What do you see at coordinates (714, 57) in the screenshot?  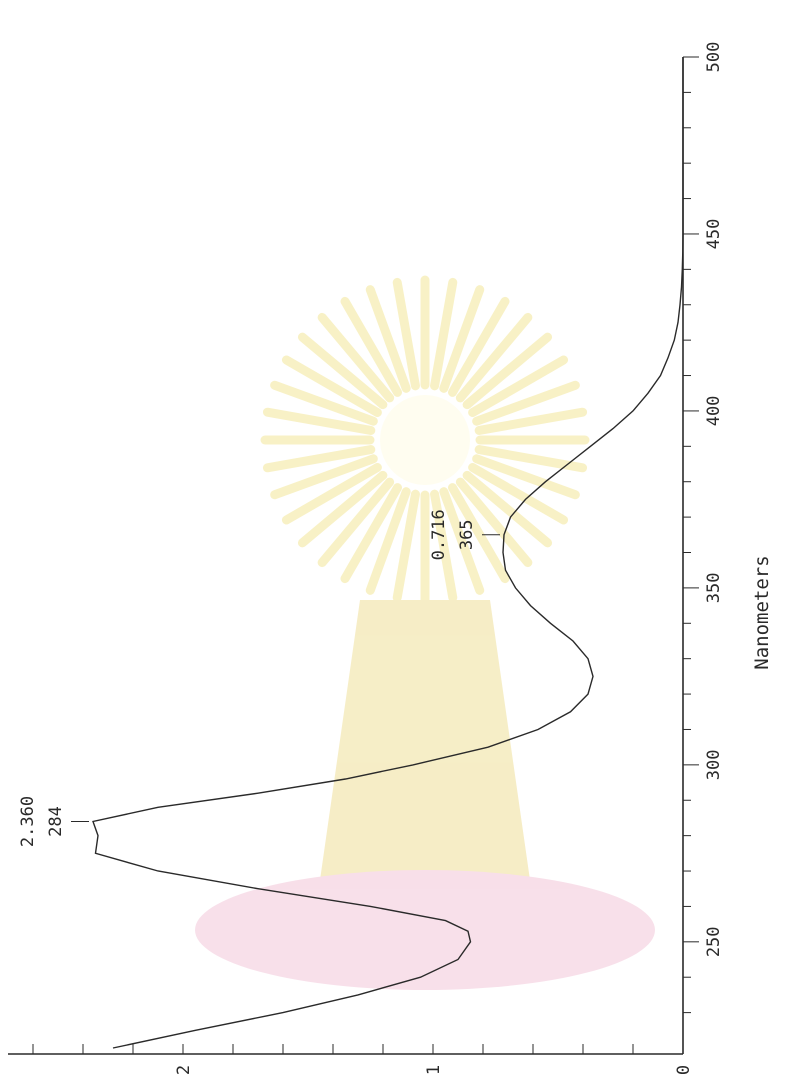 I see `x-tick-label: 500` at bounding box center [714, 57].